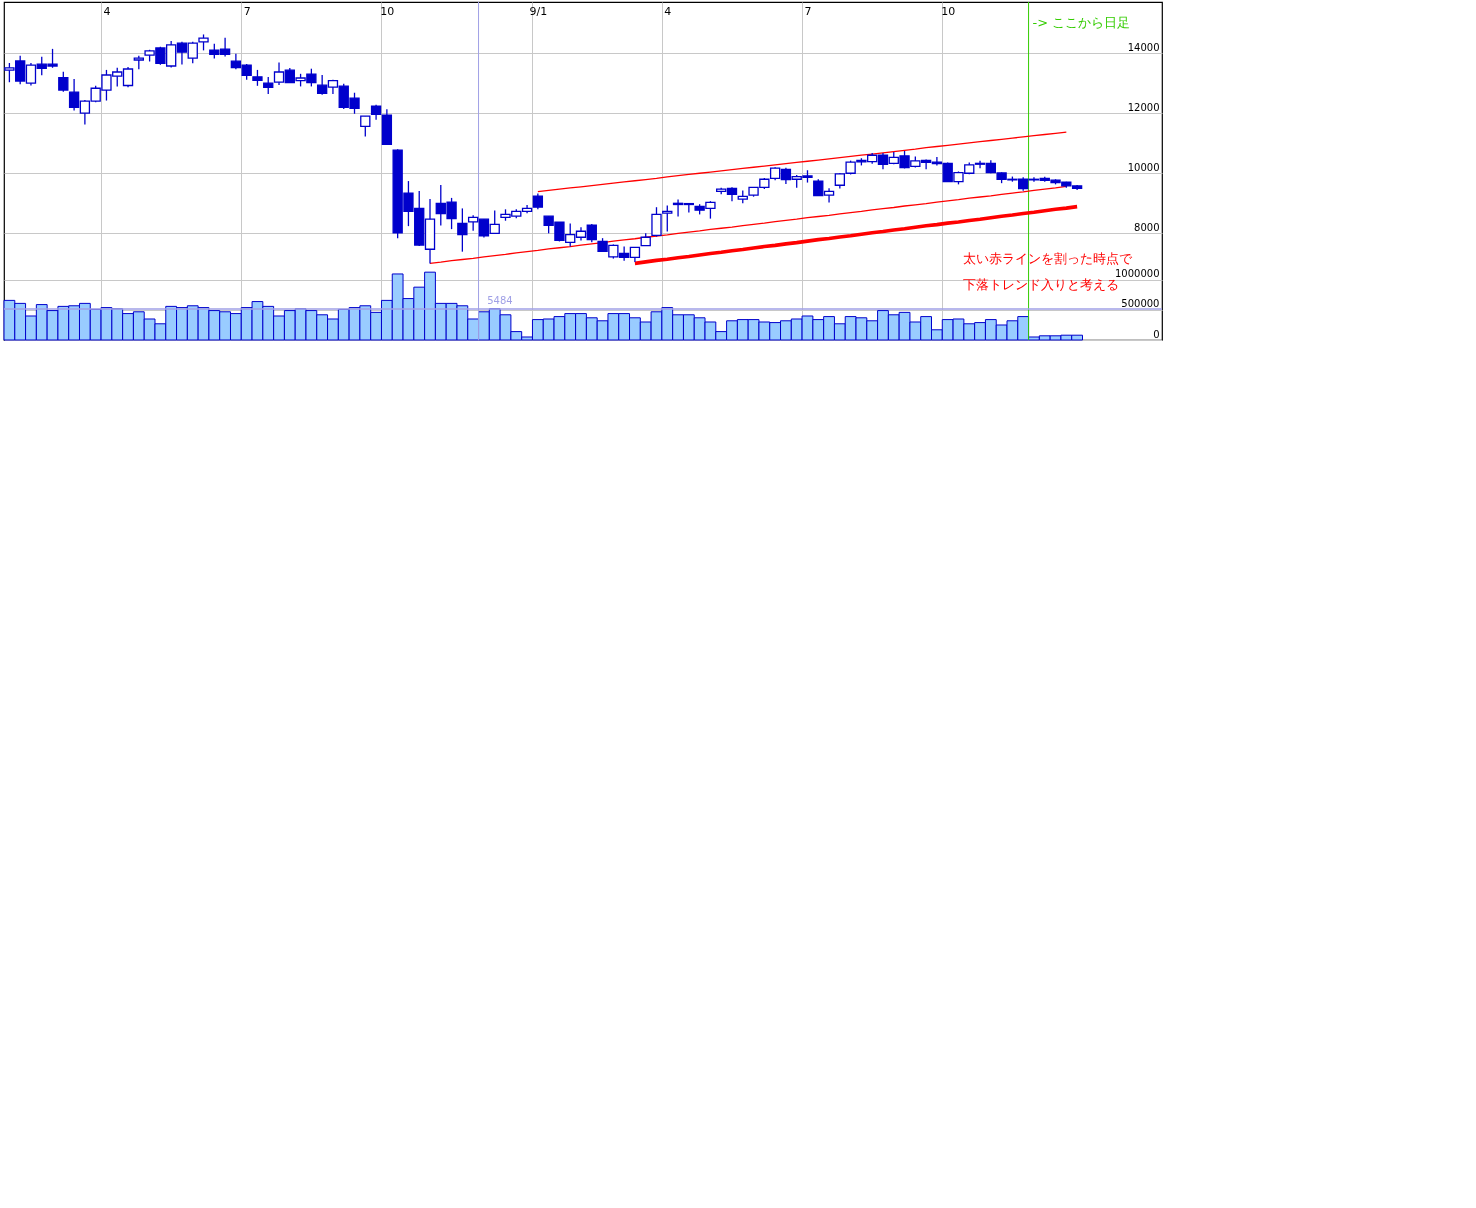 This screenshot has height=1208, width=1476. Describe the element at coordinates (1143, 47) in the screenshot. I see `y-tick-label: 14000` at that location.